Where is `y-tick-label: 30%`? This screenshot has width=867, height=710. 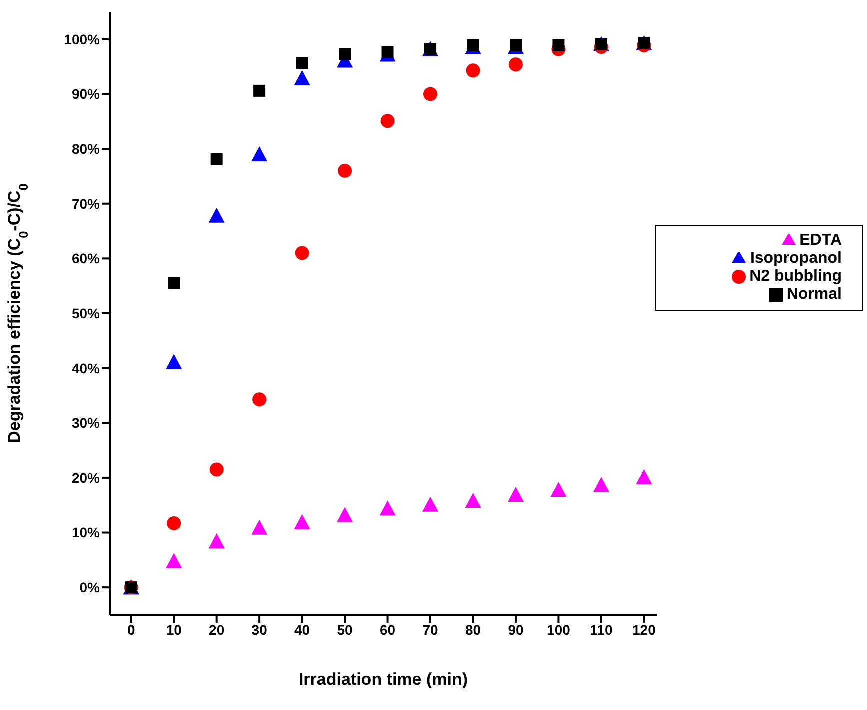
y-tick-label: 30% is located at coordinates (86, 423).